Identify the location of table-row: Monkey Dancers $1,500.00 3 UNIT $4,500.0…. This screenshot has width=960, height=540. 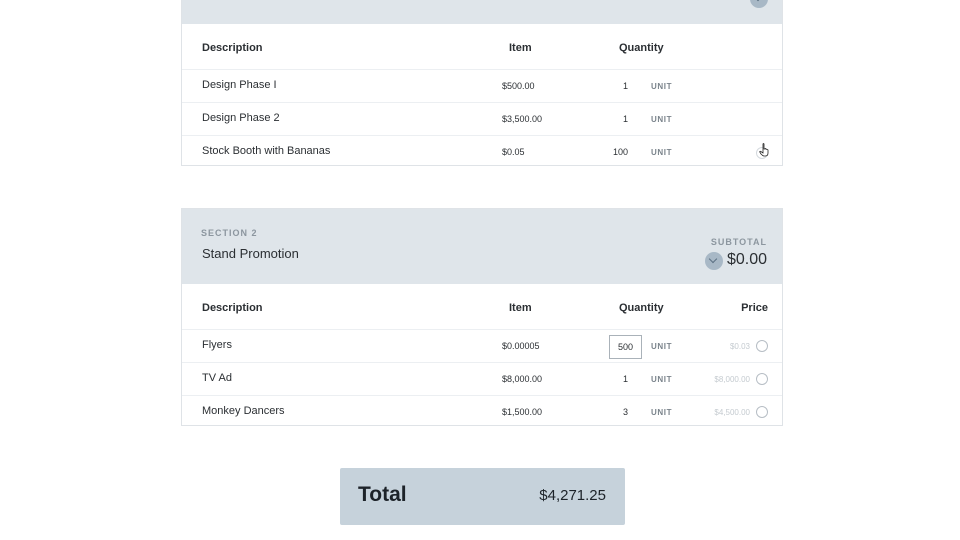
(482, 411).